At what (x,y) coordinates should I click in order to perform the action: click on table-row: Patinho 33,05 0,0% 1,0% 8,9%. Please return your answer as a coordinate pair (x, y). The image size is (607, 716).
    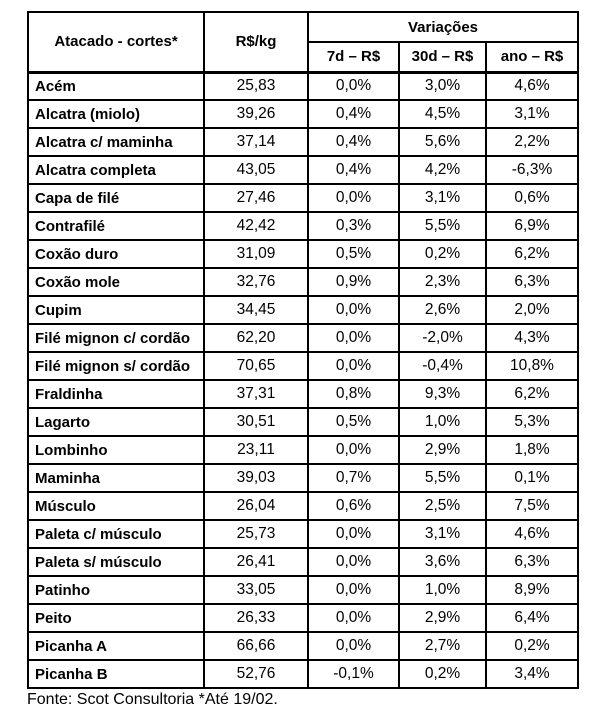
    Looking at the image, I should click on (303, 590).